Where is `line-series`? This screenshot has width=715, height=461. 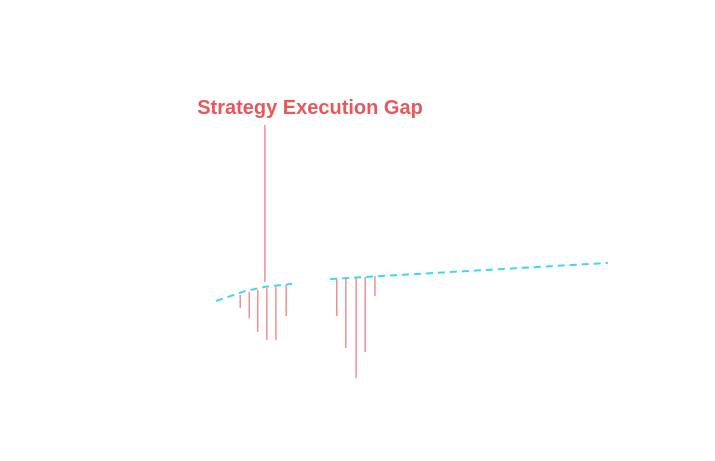 line-series is located at coordinates (412, 281).